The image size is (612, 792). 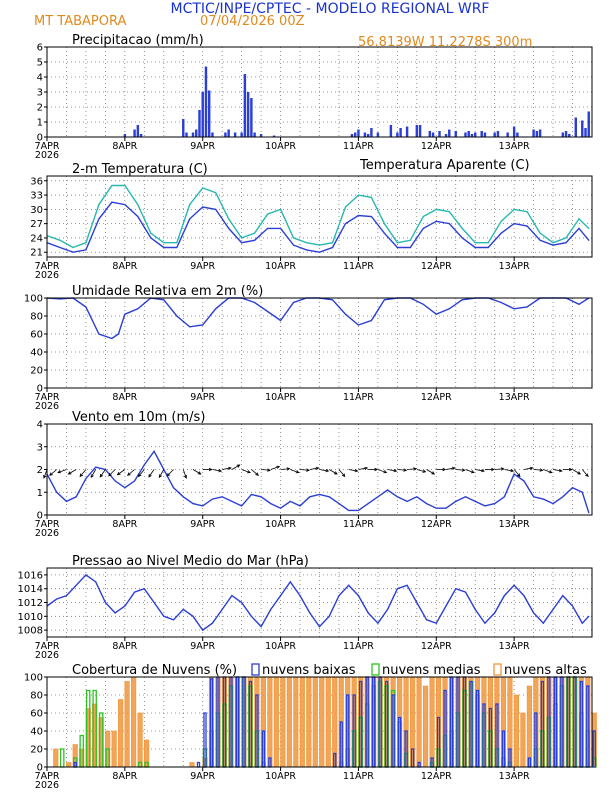 I want to click on precipitation-grid, so click(x=319, y=92).